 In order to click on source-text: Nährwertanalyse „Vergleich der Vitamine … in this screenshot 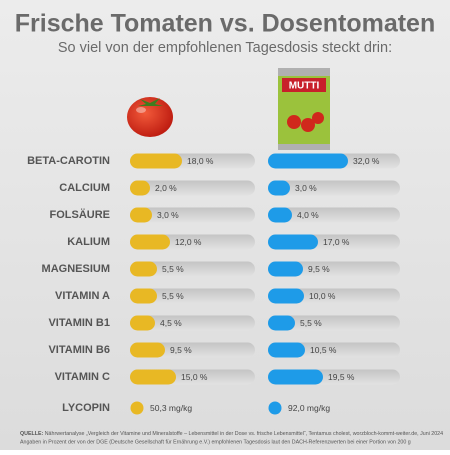, I will do `click(244, 434)`.